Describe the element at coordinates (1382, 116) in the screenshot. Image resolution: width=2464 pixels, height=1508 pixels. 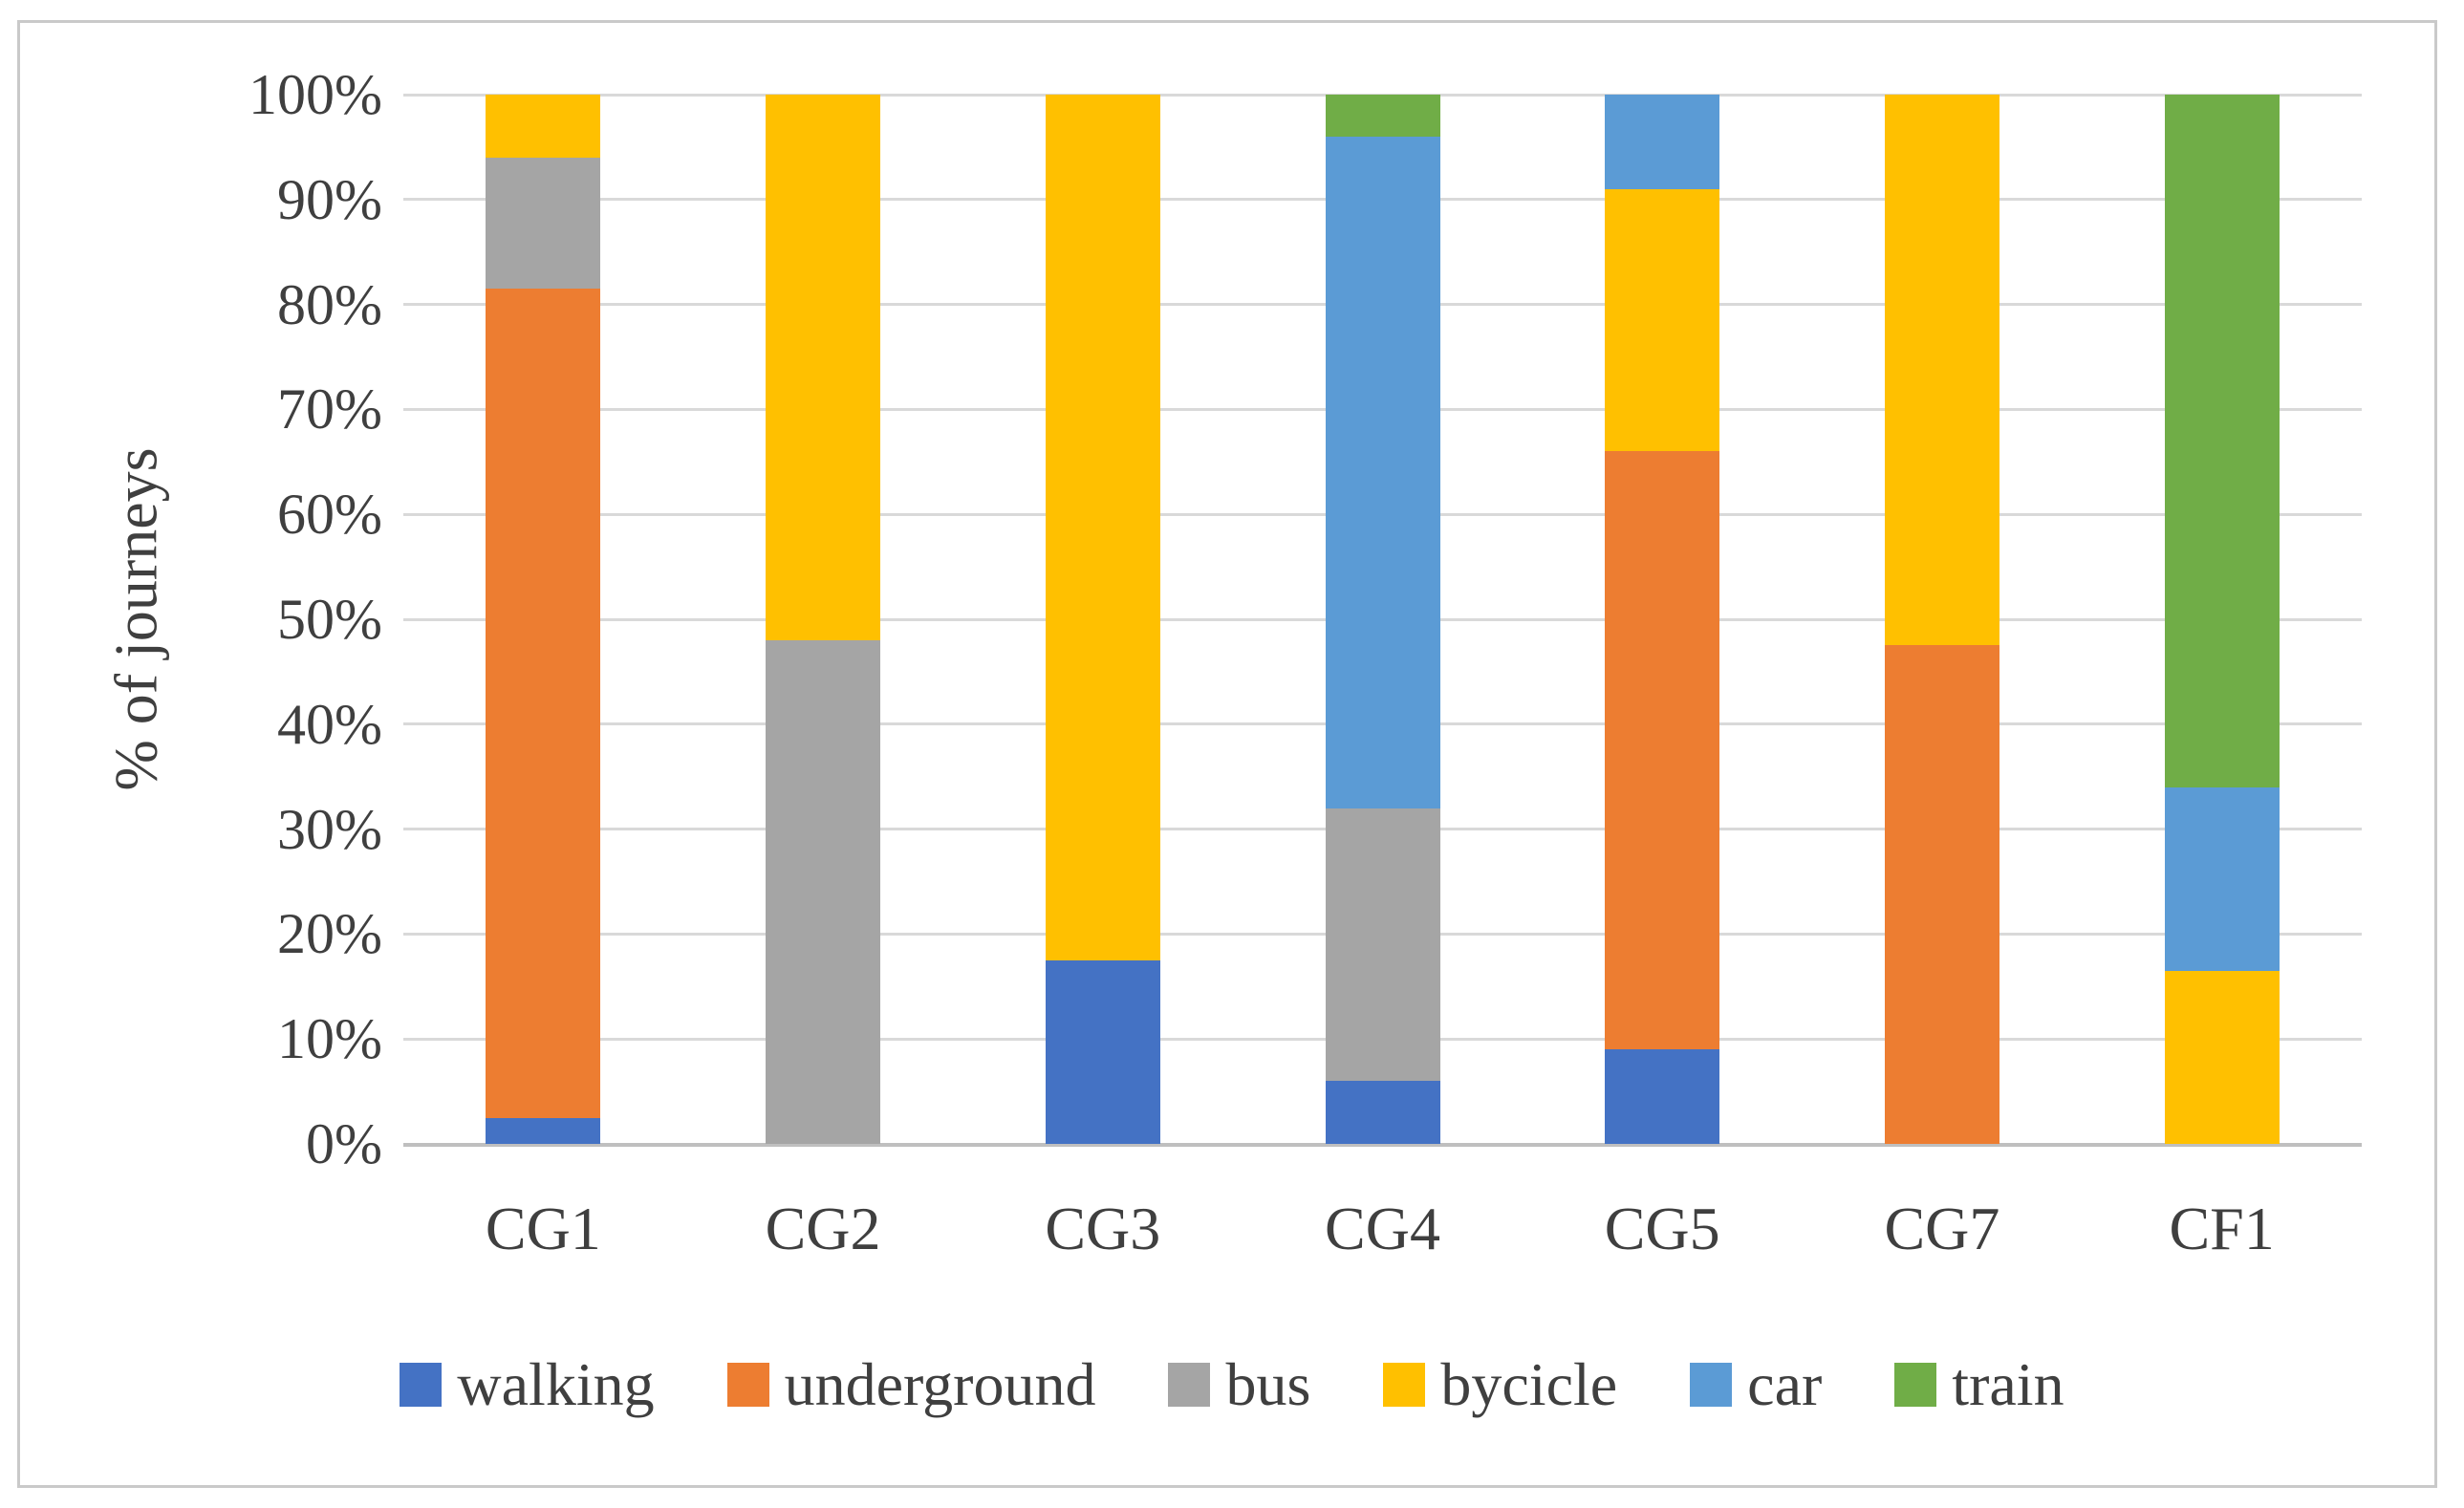
I see `bar-segment-CG4-train` at that location.